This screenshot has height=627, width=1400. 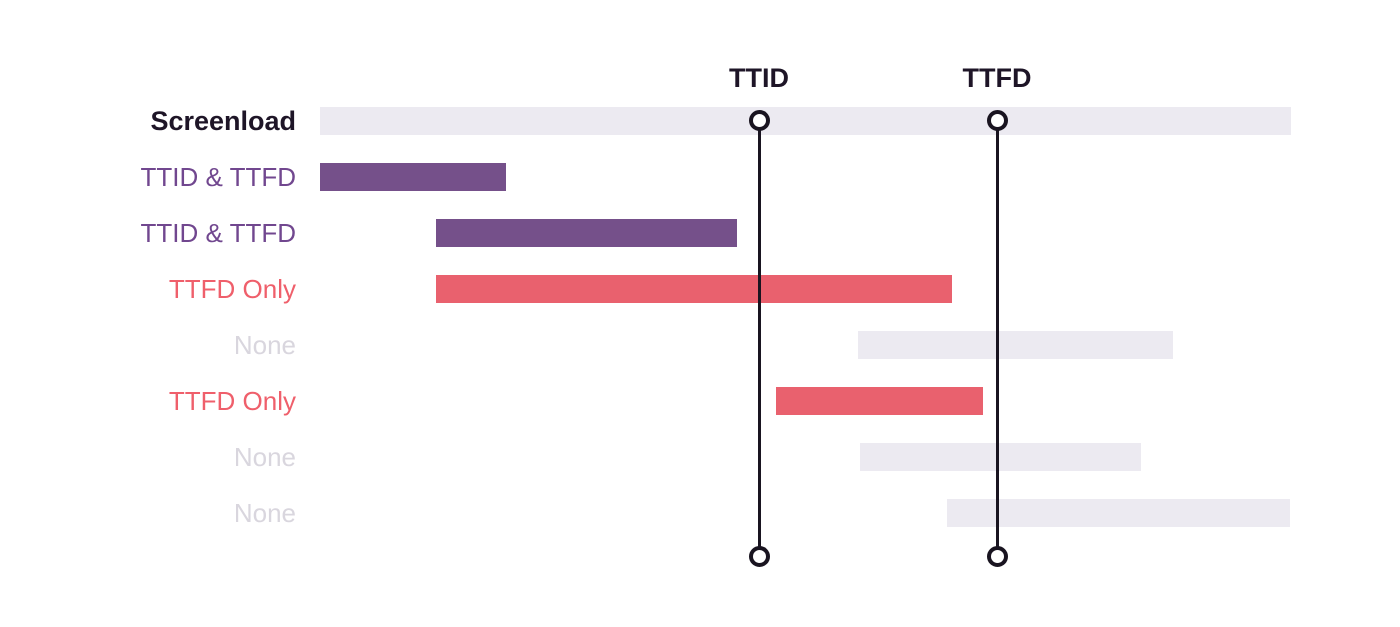 What do you see at coordinates (759, 78) in the screenshot?
I see `ttid-marker-title: TTID` at bounding box center [759, 78].